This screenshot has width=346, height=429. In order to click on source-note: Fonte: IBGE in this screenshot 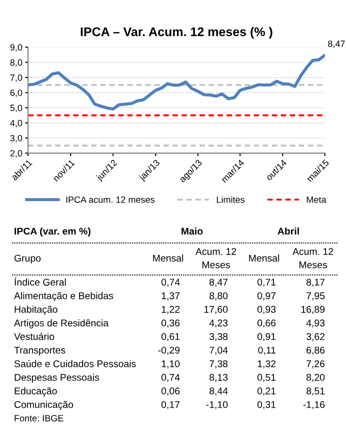, I will do `click(39, 418)`.